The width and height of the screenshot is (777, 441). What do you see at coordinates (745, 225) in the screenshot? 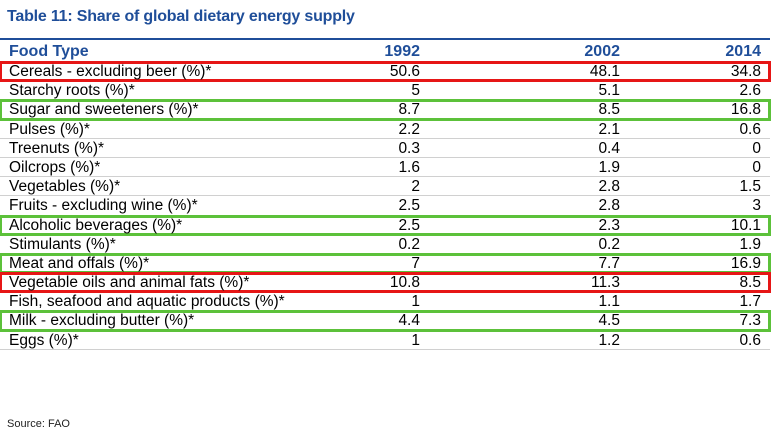
I see `cell-value: 10.1` at bounding box center [745, 225].